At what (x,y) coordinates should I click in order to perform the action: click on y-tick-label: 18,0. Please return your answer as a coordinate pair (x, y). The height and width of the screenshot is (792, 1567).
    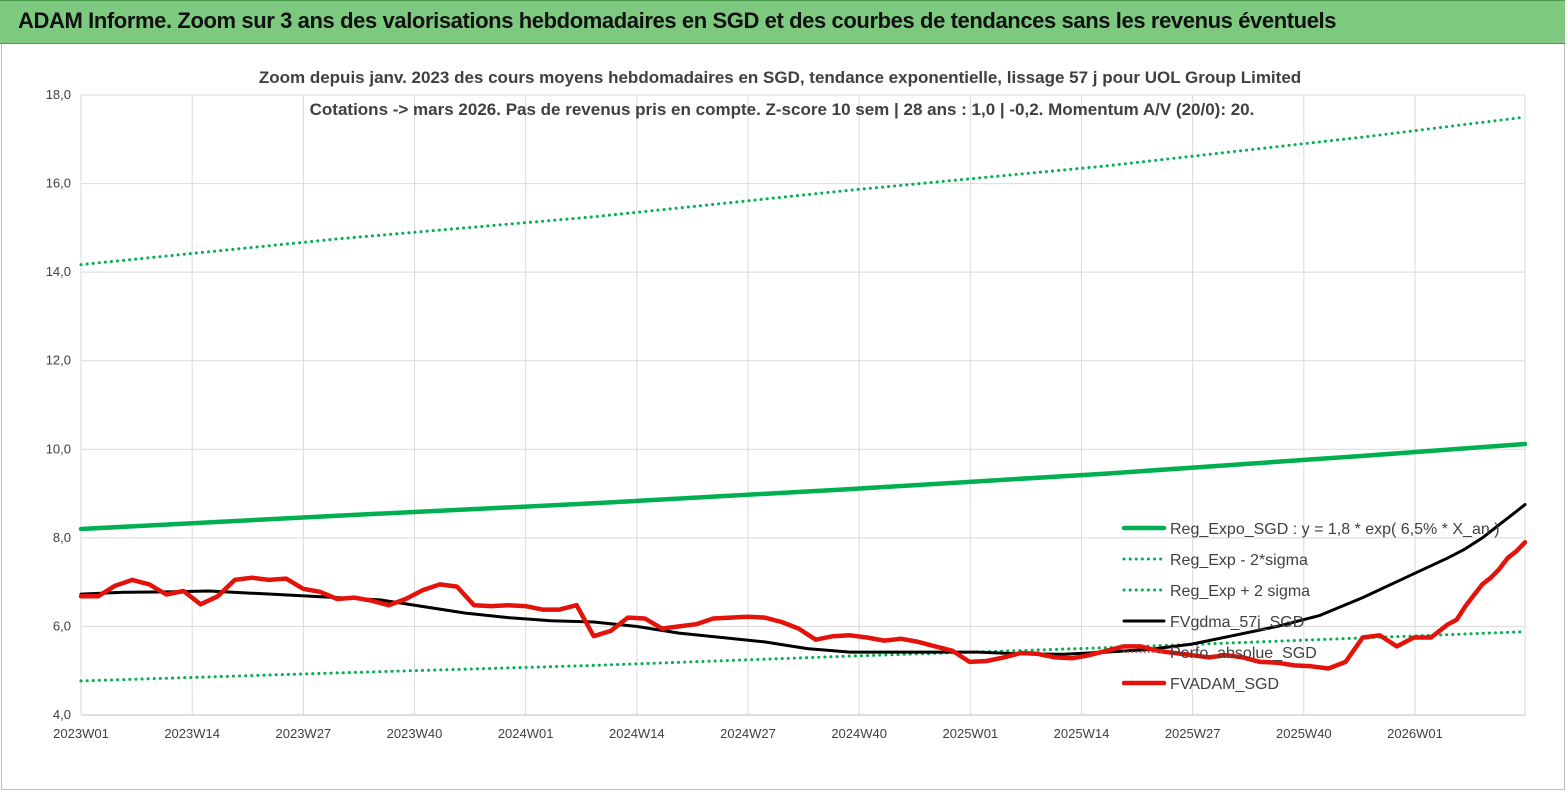
    Looking at the image, I should click on (58, 94).